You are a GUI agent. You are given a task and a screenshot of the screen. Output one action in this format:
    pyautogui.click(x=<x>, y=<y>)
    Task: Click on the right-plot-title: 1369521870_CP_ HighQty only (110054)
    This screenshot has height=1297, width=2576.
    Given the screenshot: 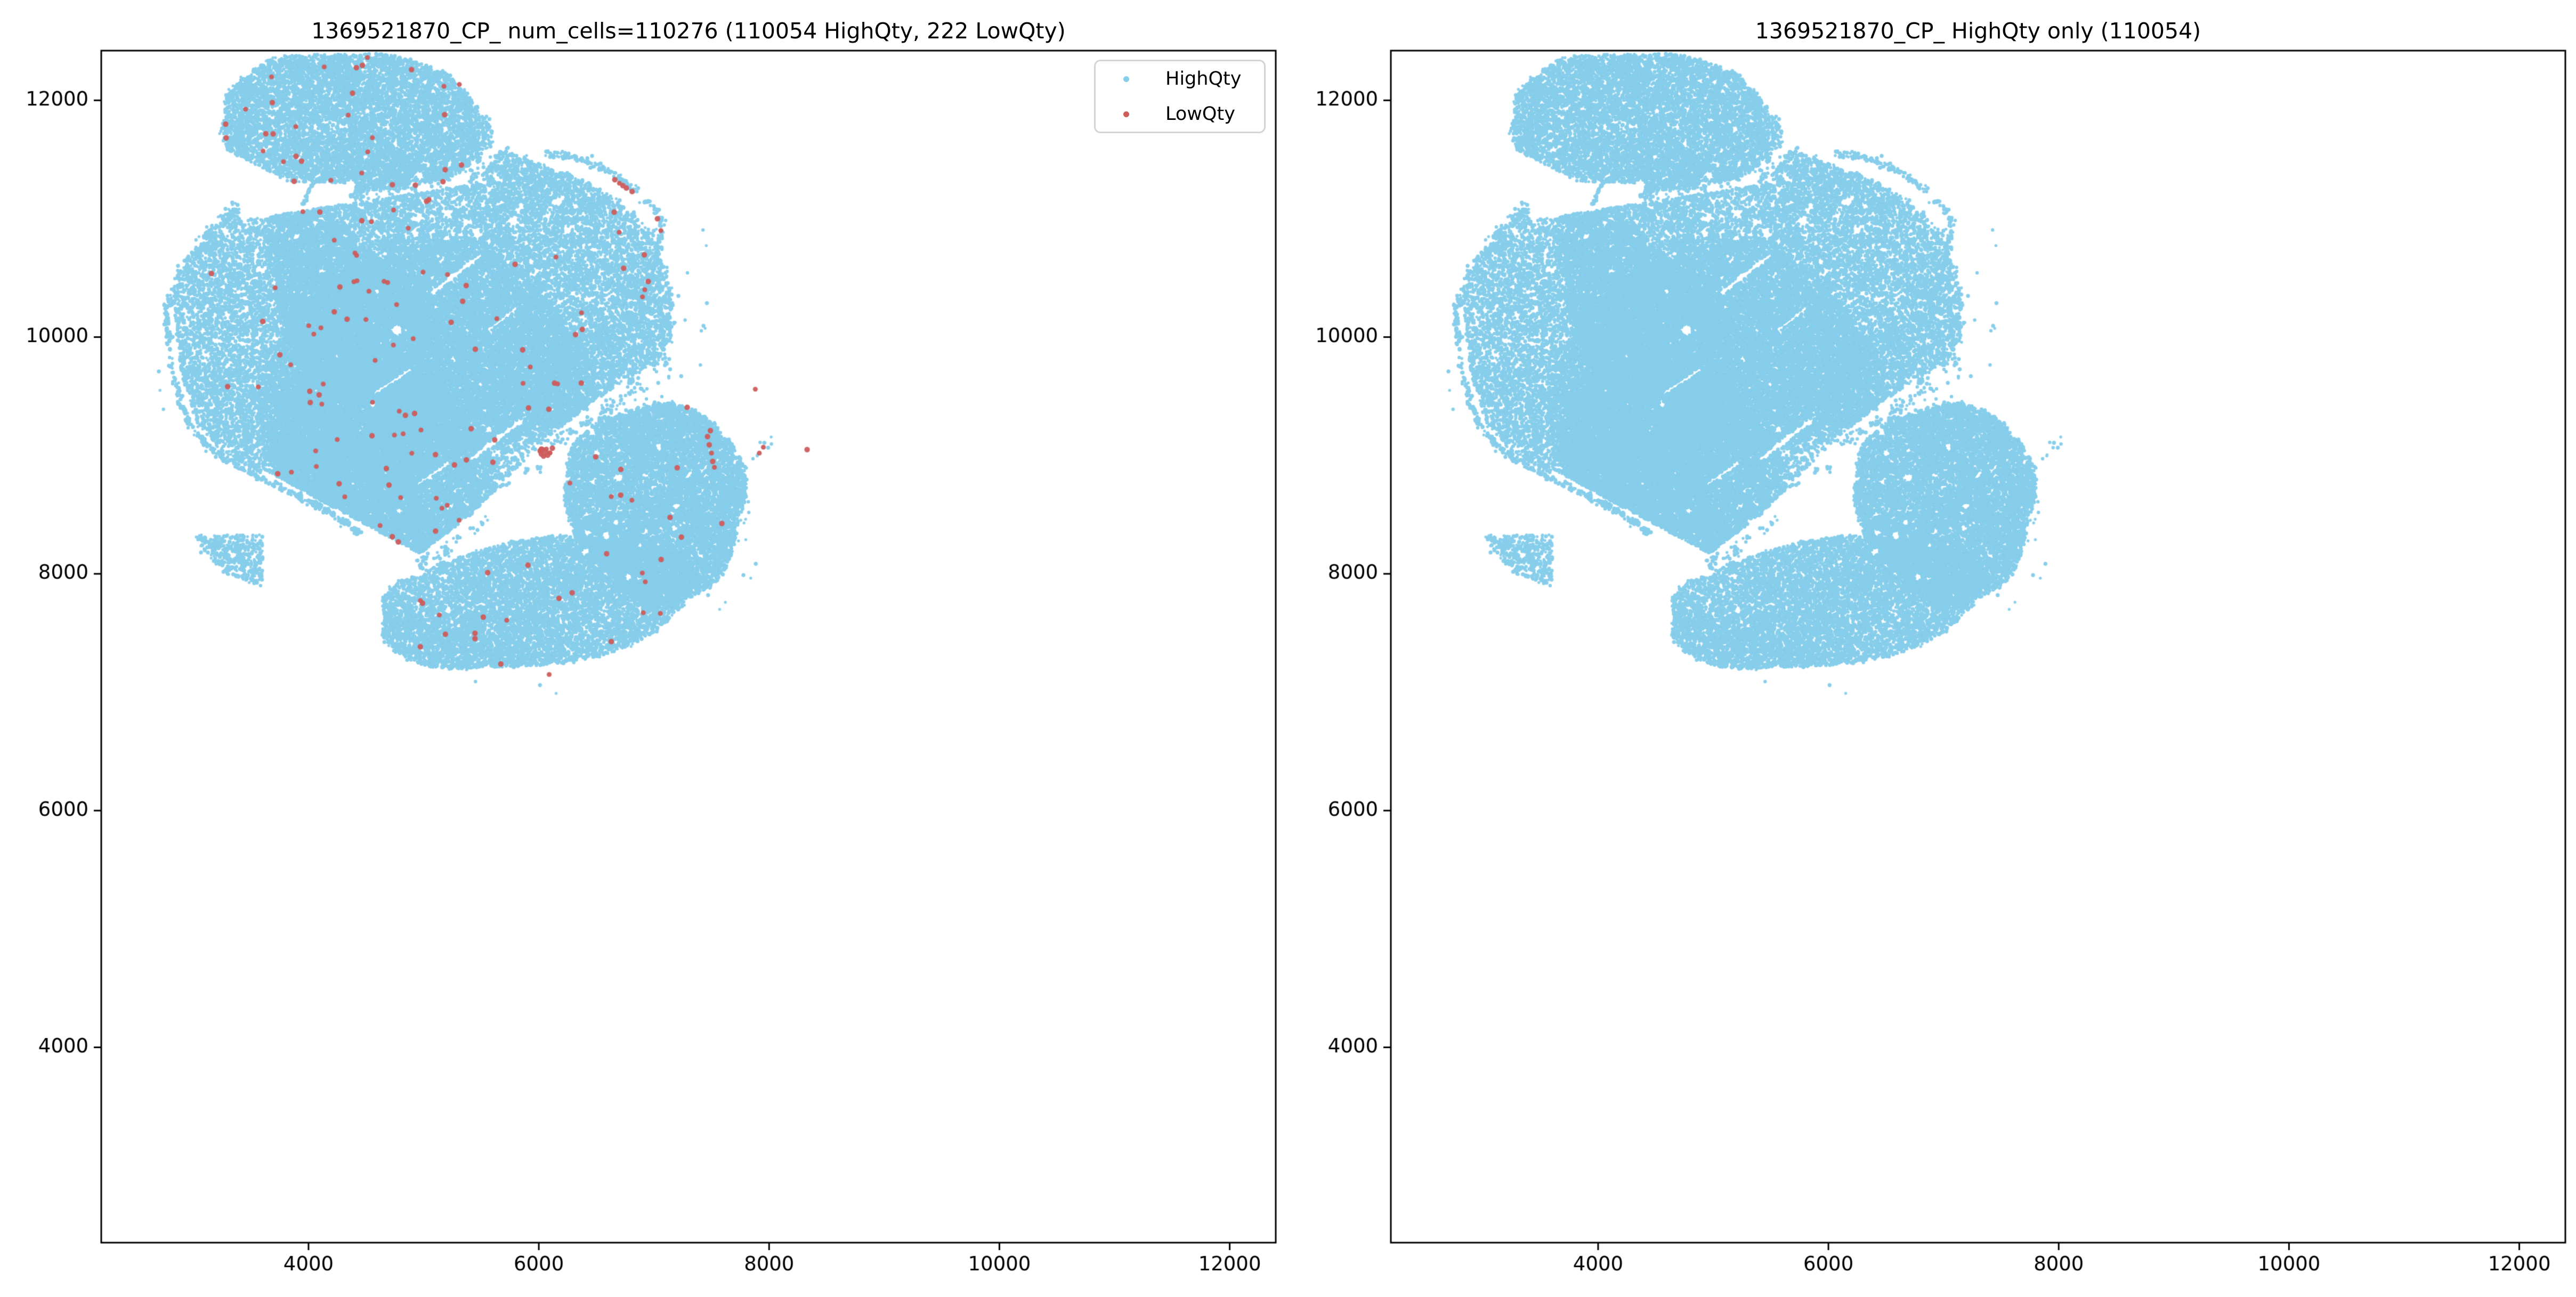 What is the action you would take?
    pyautogui.click(x=1978, y=31)
    